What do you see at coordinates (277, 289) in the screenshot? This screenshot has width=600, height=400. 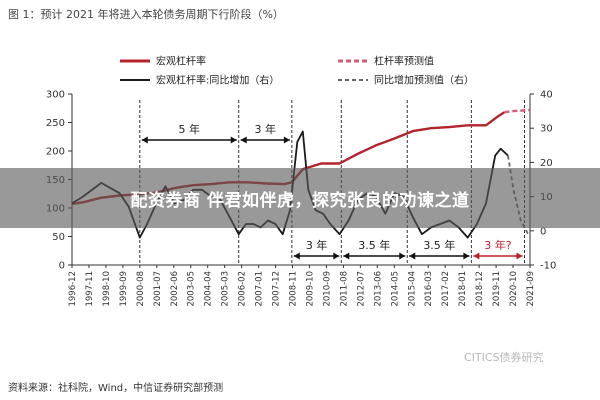 I see `x-tick-label: 2007-12` at bounding box center [277, 289].